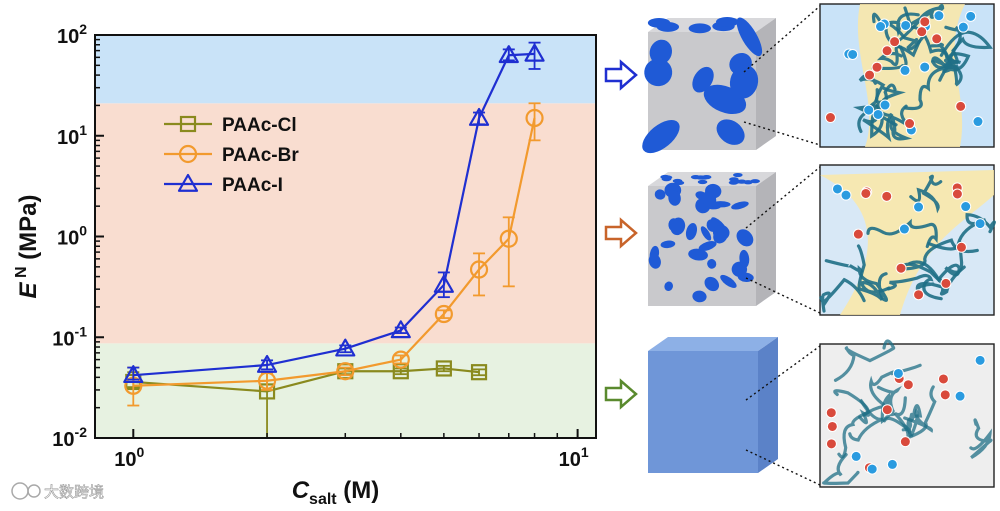 This screenshot has width=1000, height=511. I want to click on y-axis-label: E N (MPa), so click(27, 246).